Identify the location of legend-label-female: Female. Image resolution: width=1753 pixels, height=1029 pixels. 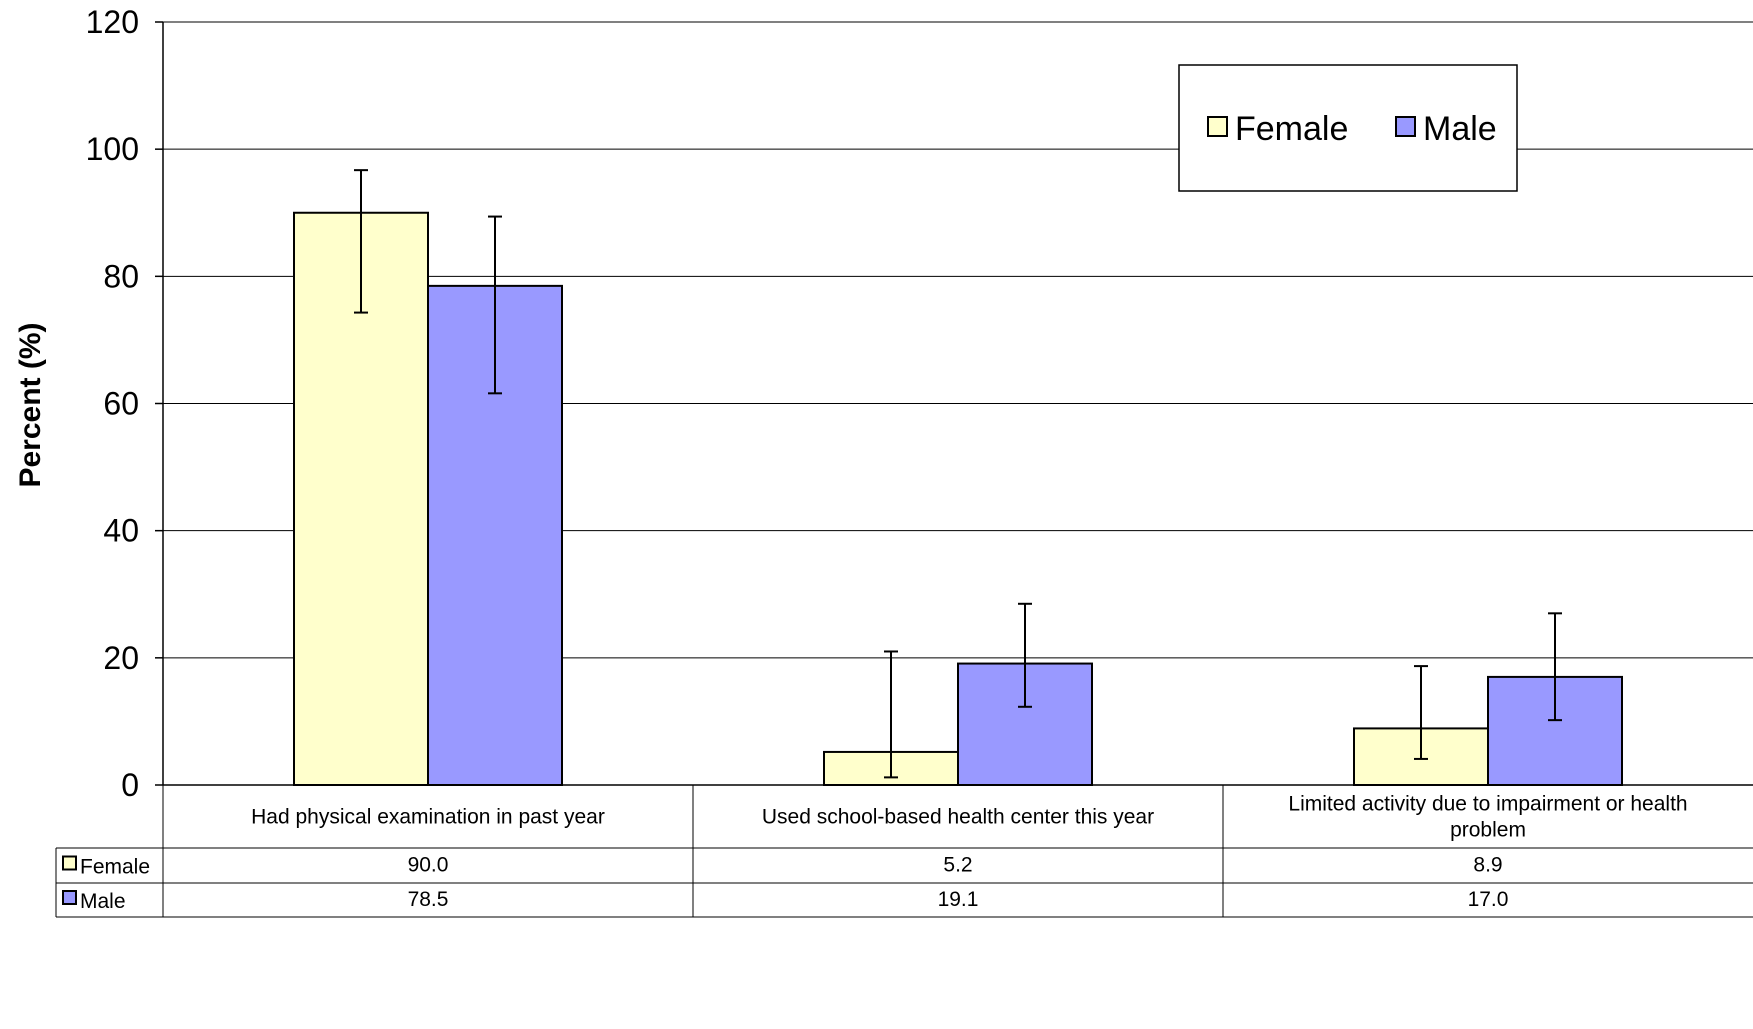
(1291, 129).